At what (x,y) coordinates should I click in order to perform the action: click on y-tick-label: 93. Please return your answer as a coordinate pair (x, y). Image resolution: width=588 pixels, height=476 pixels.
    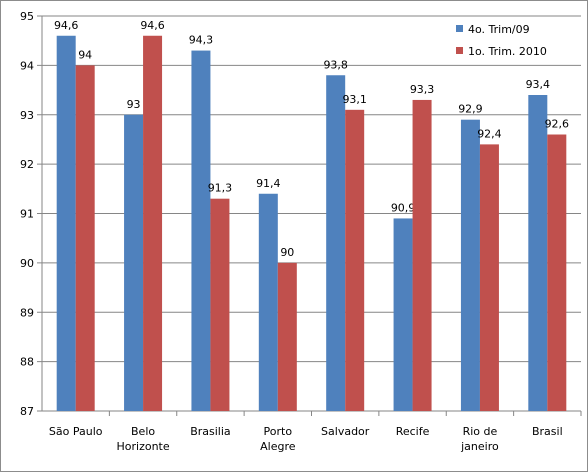
    Looking at the image, I should click on (27, 115).